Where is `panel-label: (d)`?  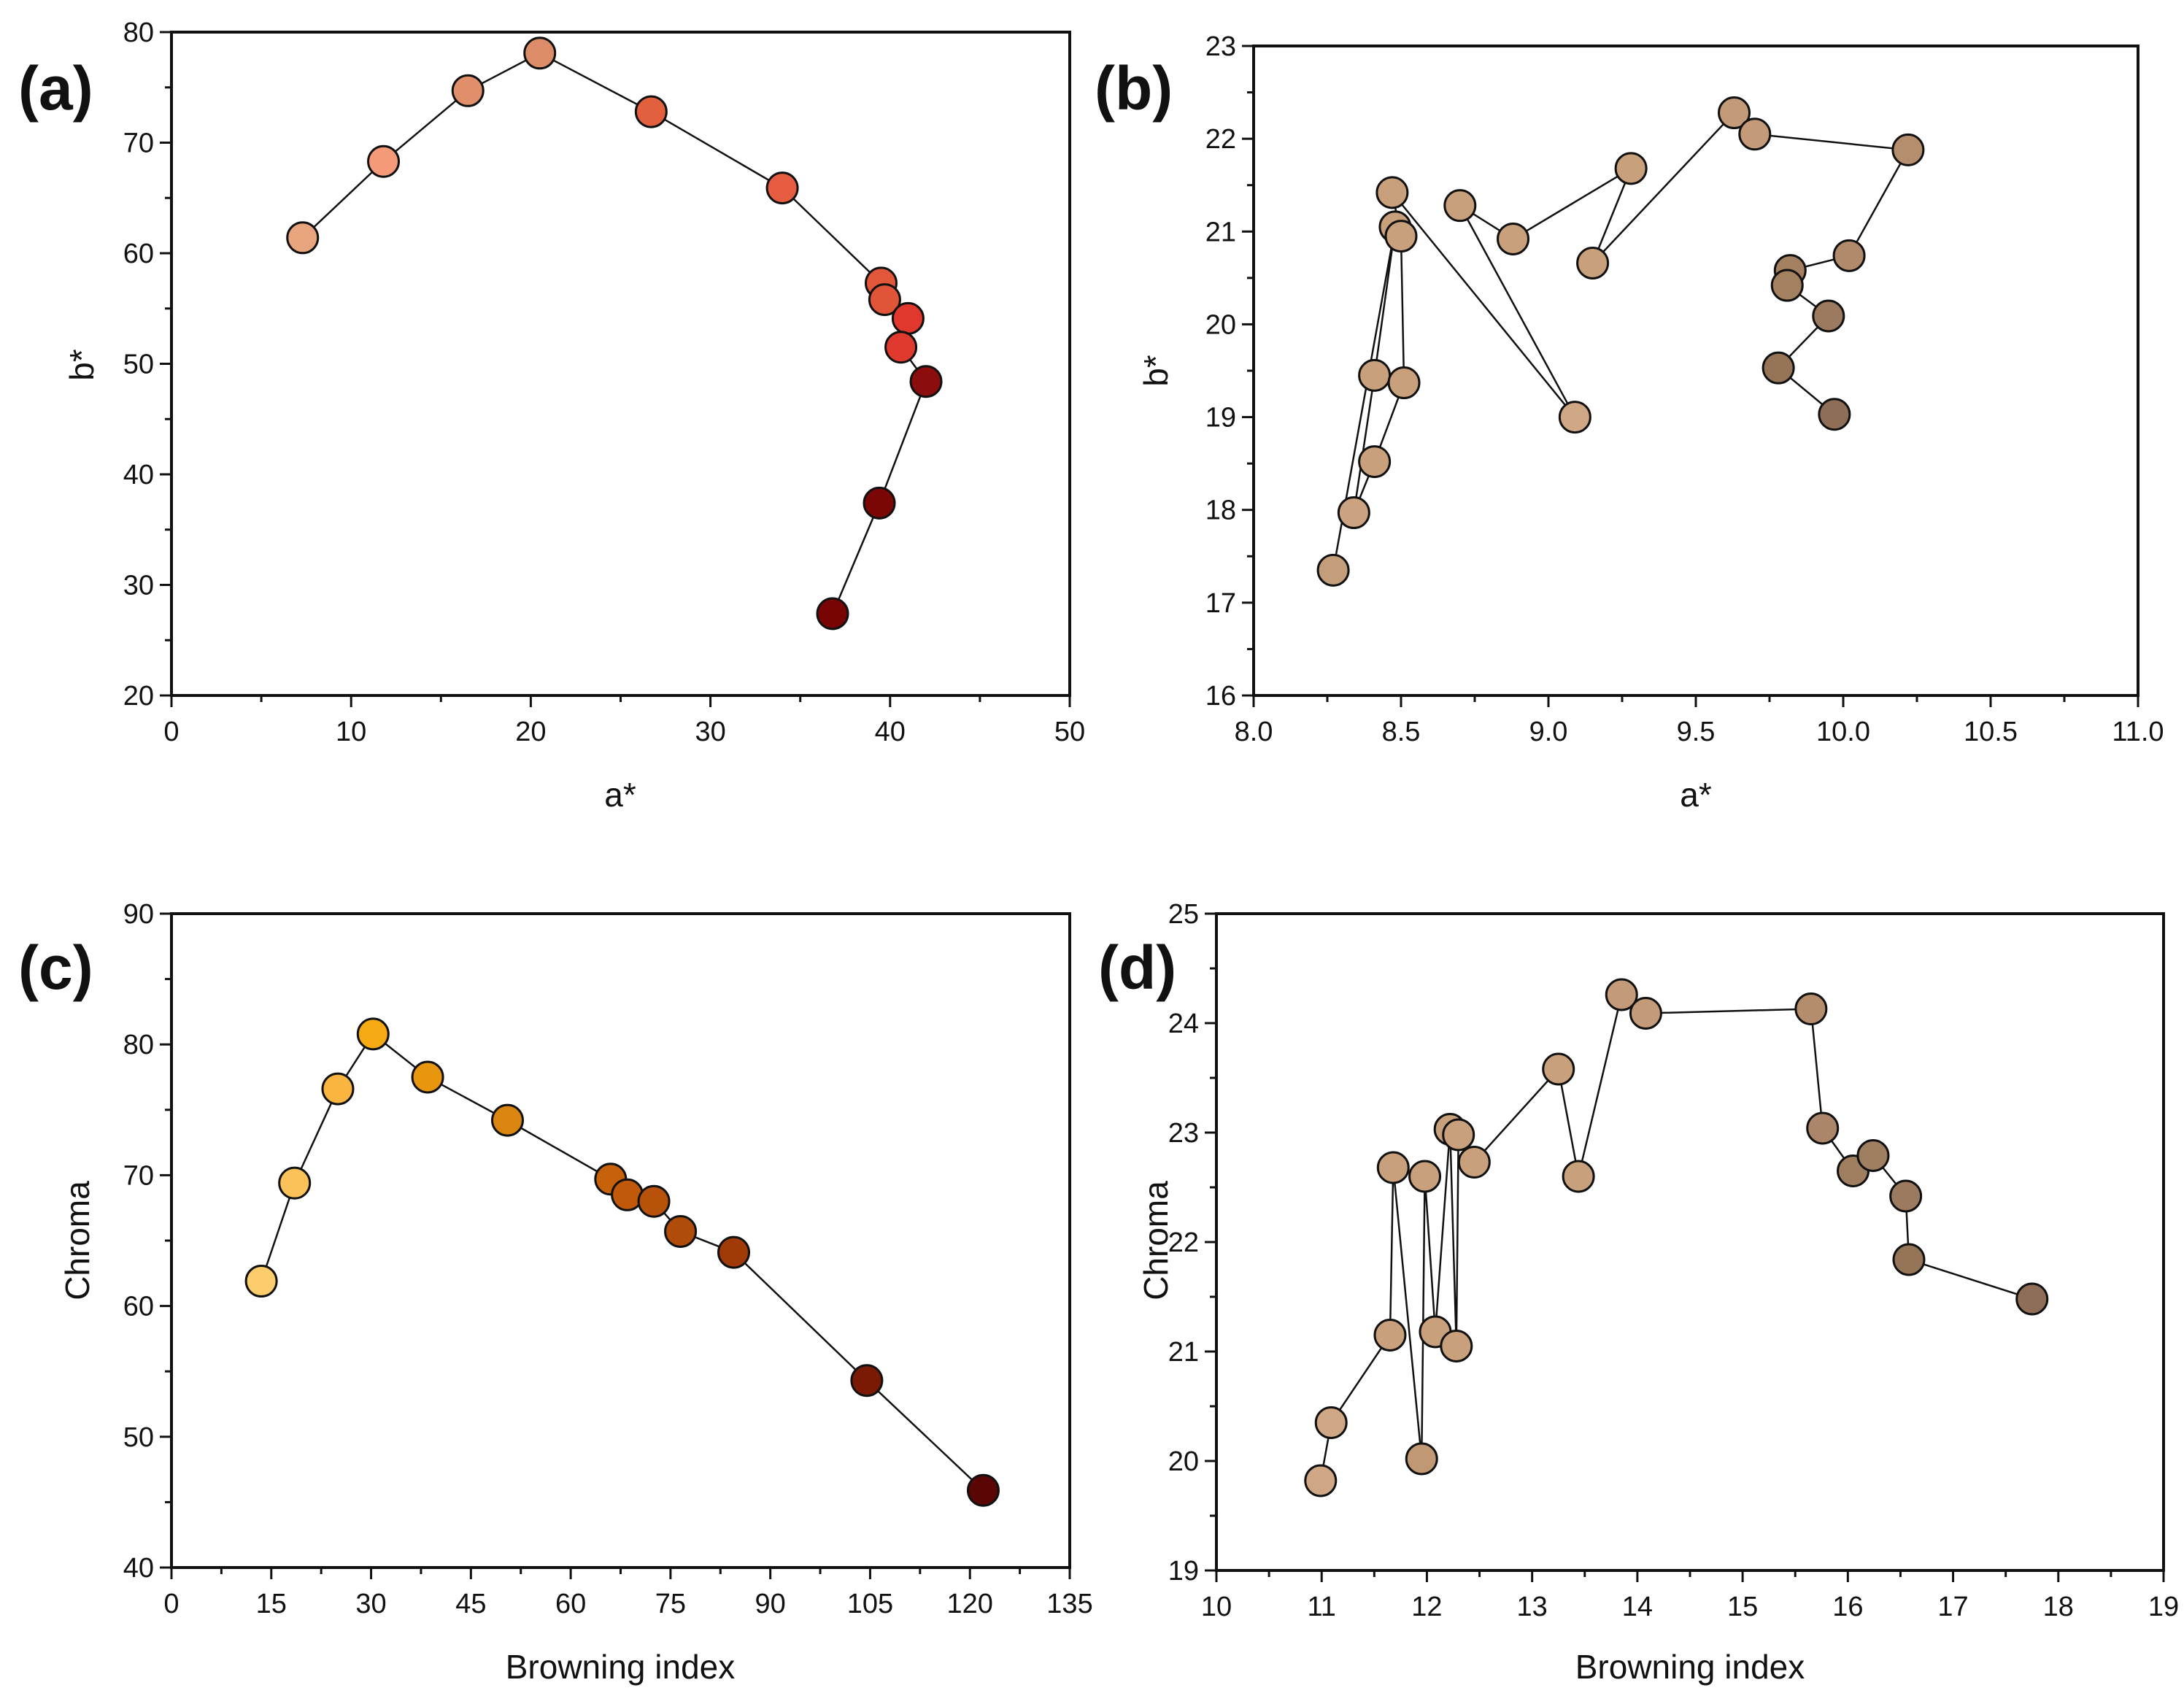
panel-label: (d) is located at coordinates (1137, 967).